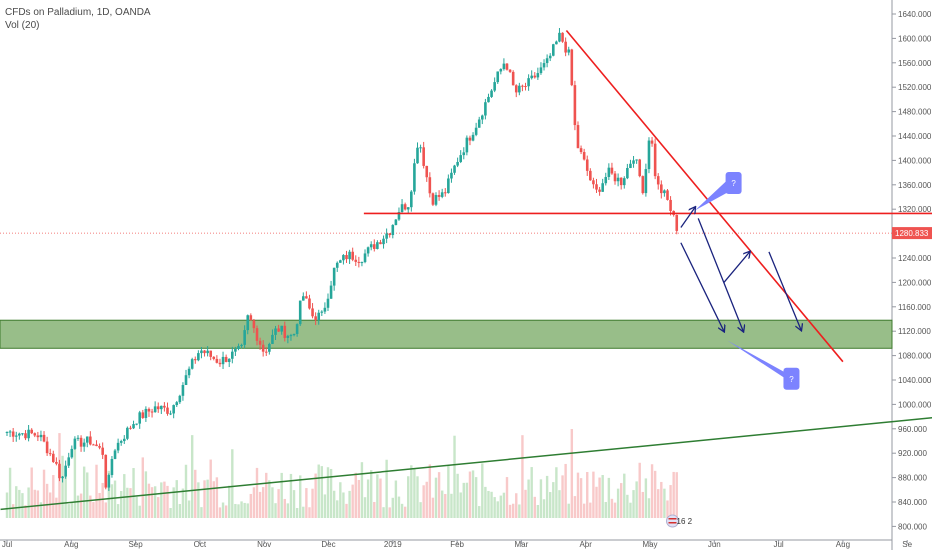  Describe the element at coordinates (522, 544) in the screenshot. I see `x-tick-label: Mar` at that location.